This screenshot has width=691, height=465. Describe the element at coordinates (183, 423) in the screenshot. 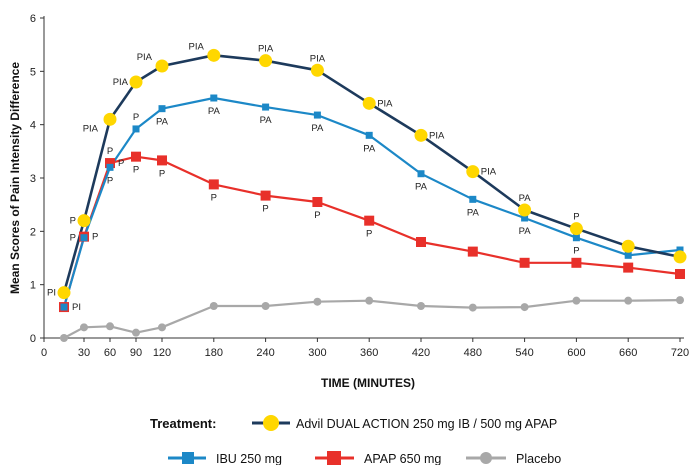

I see `legend-title: Treatment:` at that location.